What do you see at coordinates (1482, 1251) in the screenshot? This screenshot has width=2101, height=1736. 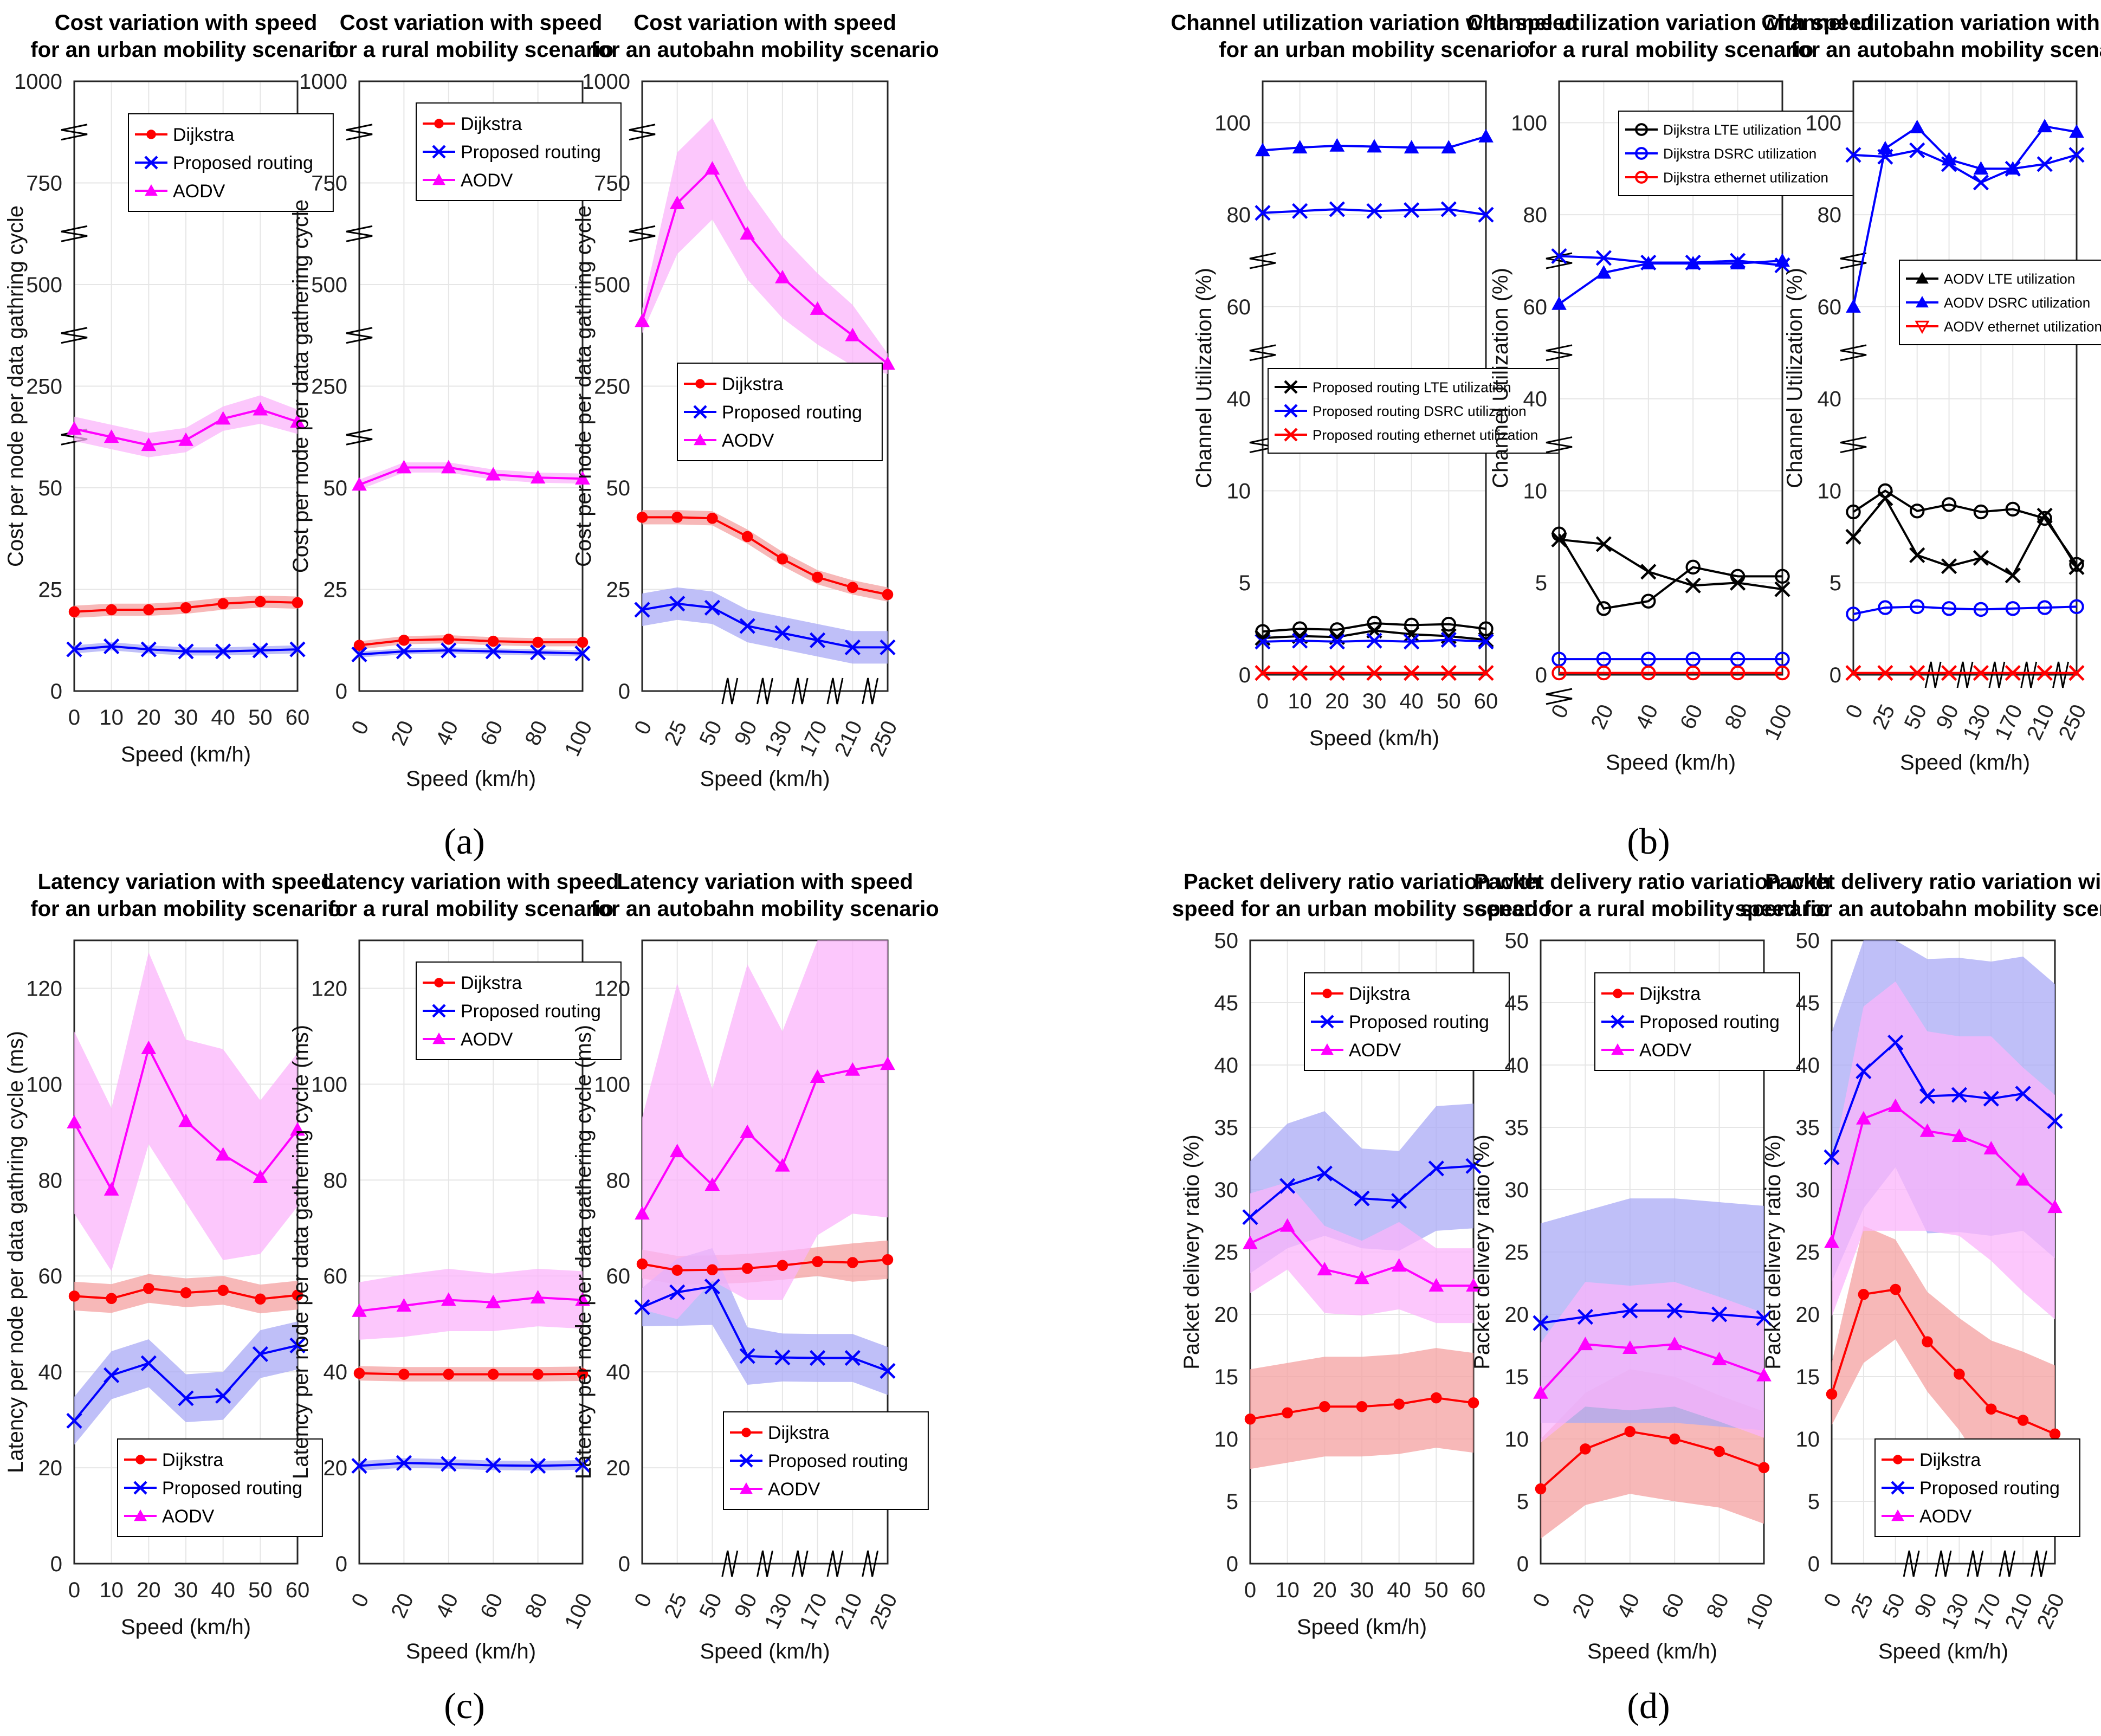 I see `y-axis-label: Packet delivery ratio (%)` at bounding box center [1482, 1251].